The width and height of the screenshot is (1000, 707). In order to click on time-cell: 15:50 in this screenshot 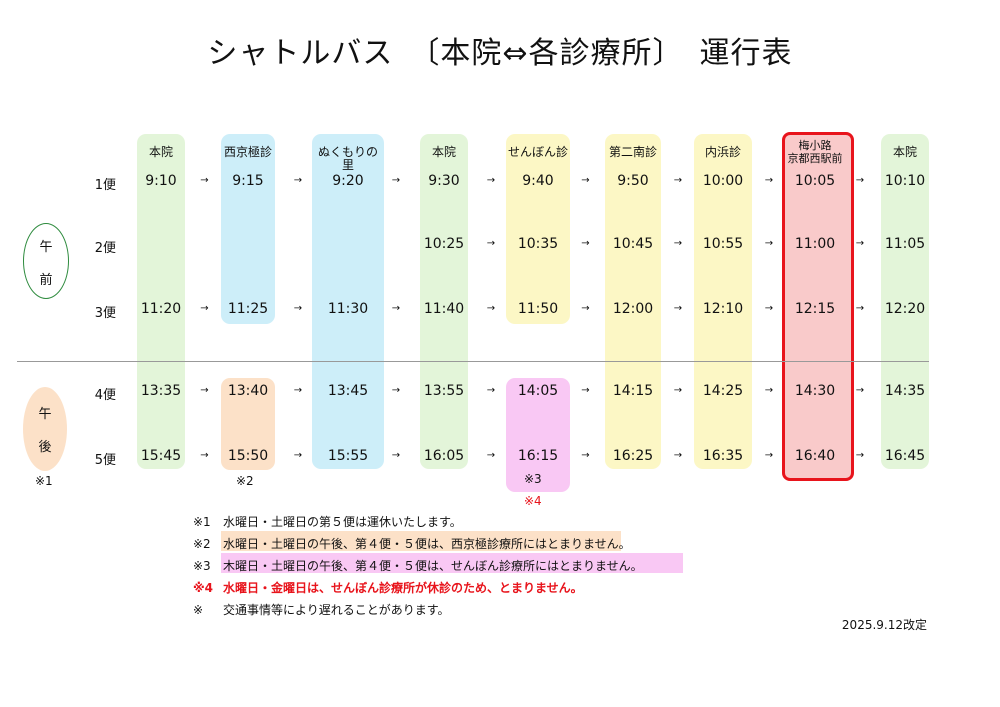, I will do `click(248, 456)`.